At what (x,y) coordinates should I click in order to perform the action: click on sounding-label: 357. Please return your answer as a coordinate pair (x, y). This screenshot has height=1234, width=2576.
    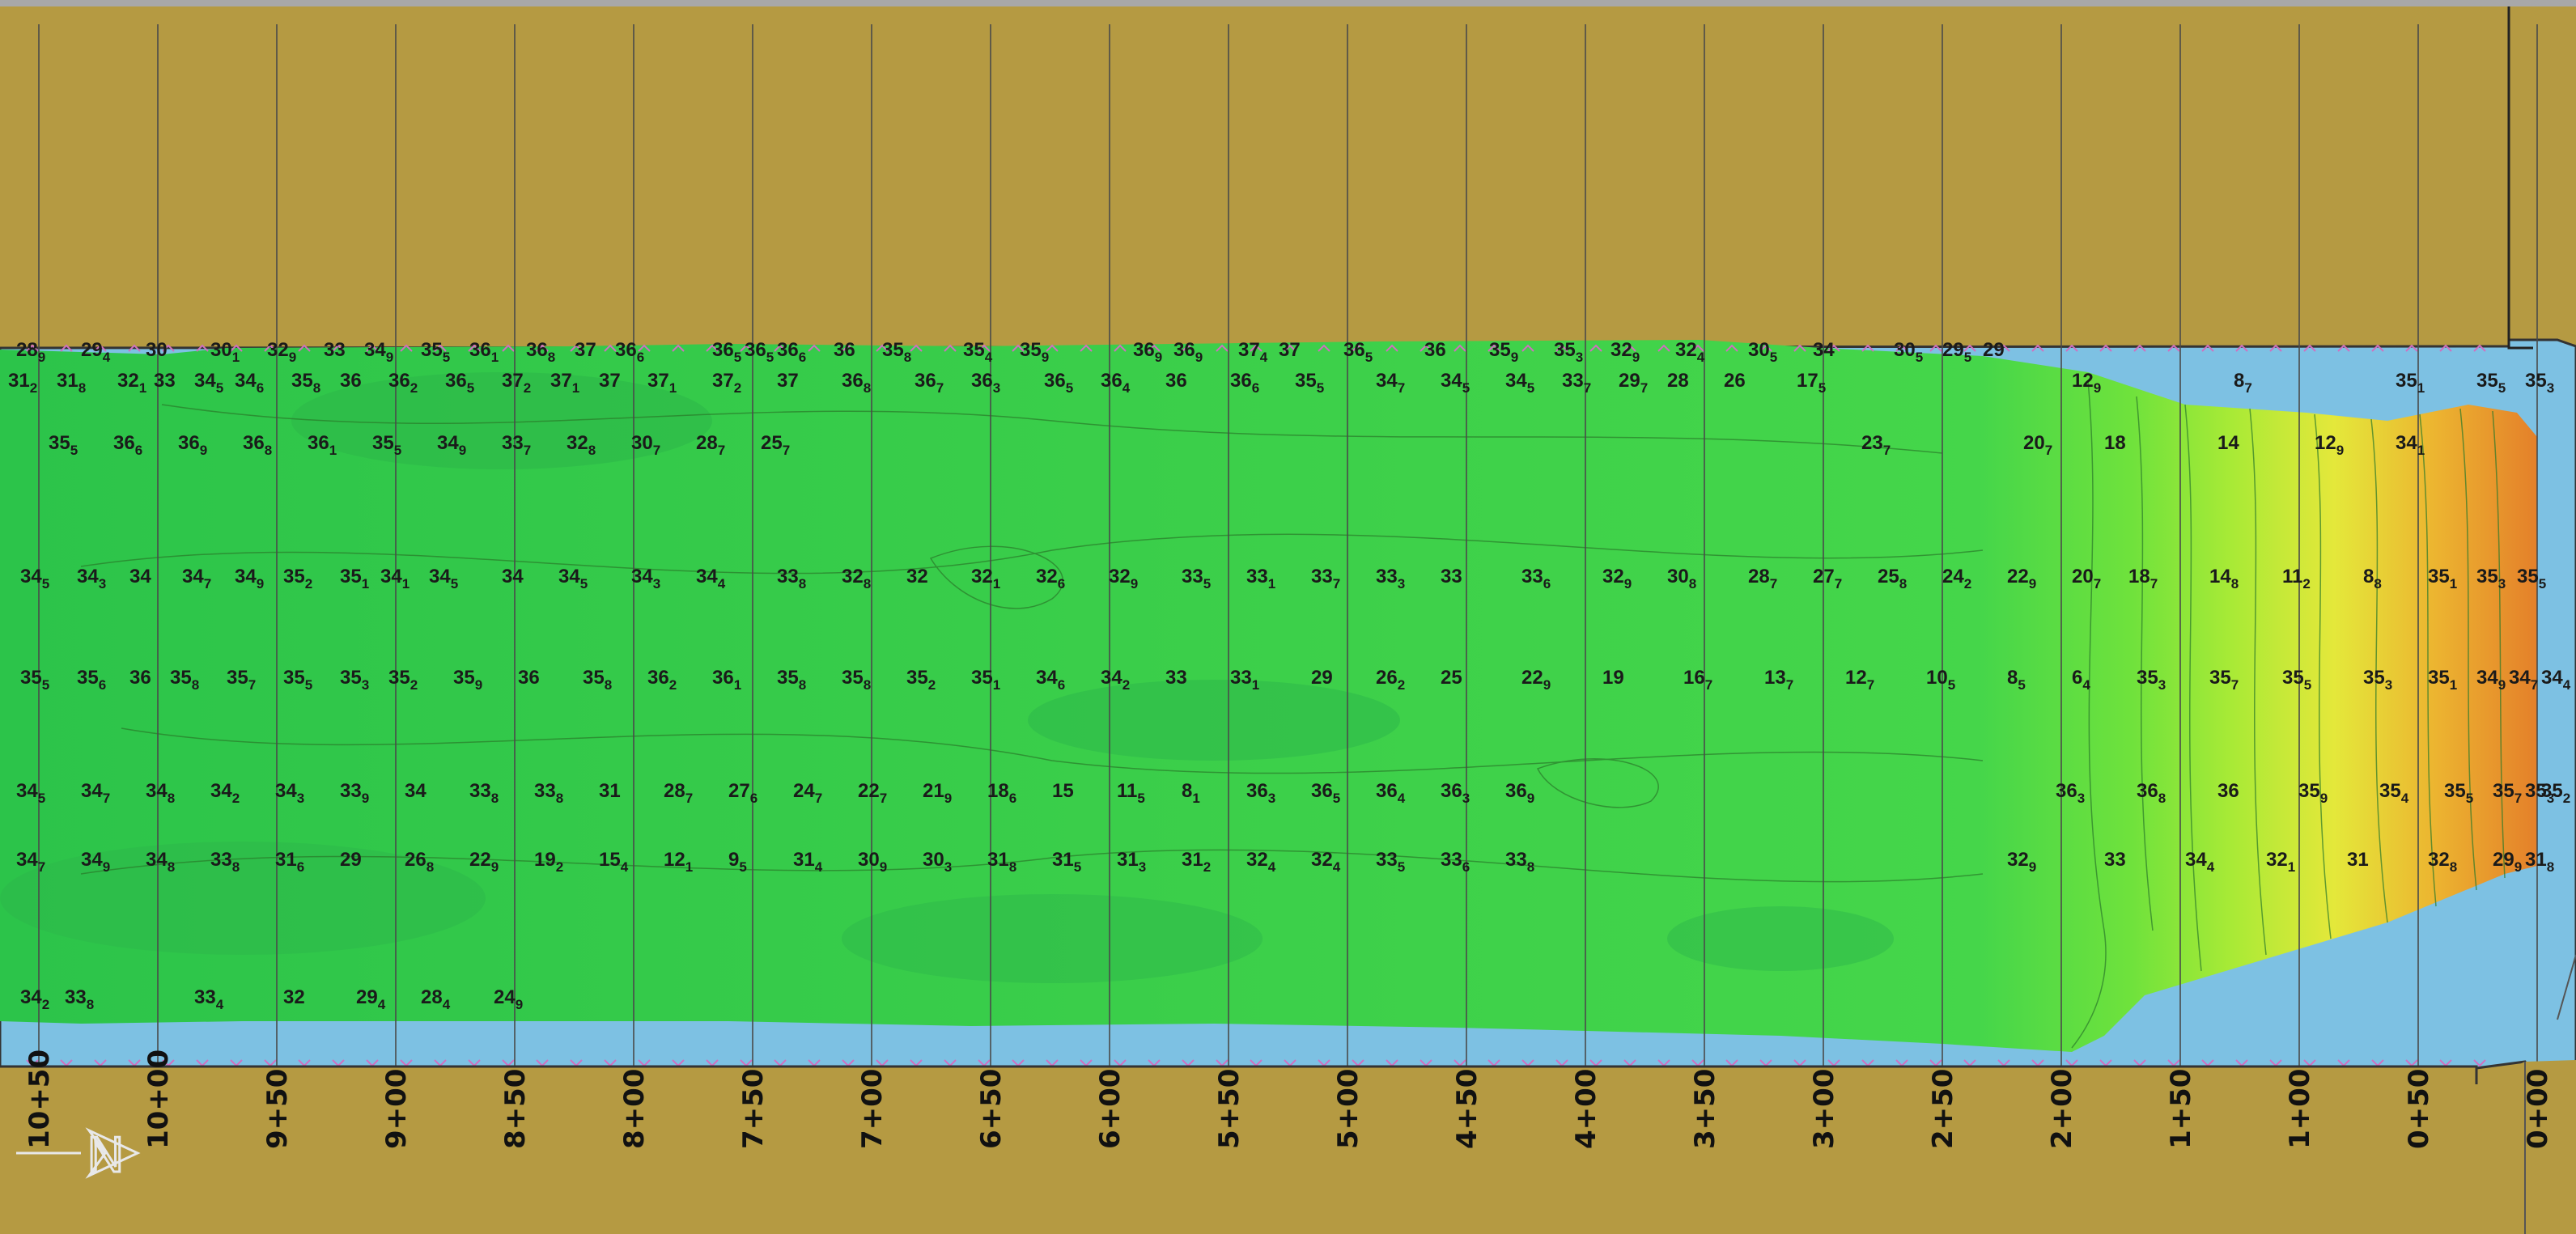
    Looking at the image, I should click on (2507, 793).